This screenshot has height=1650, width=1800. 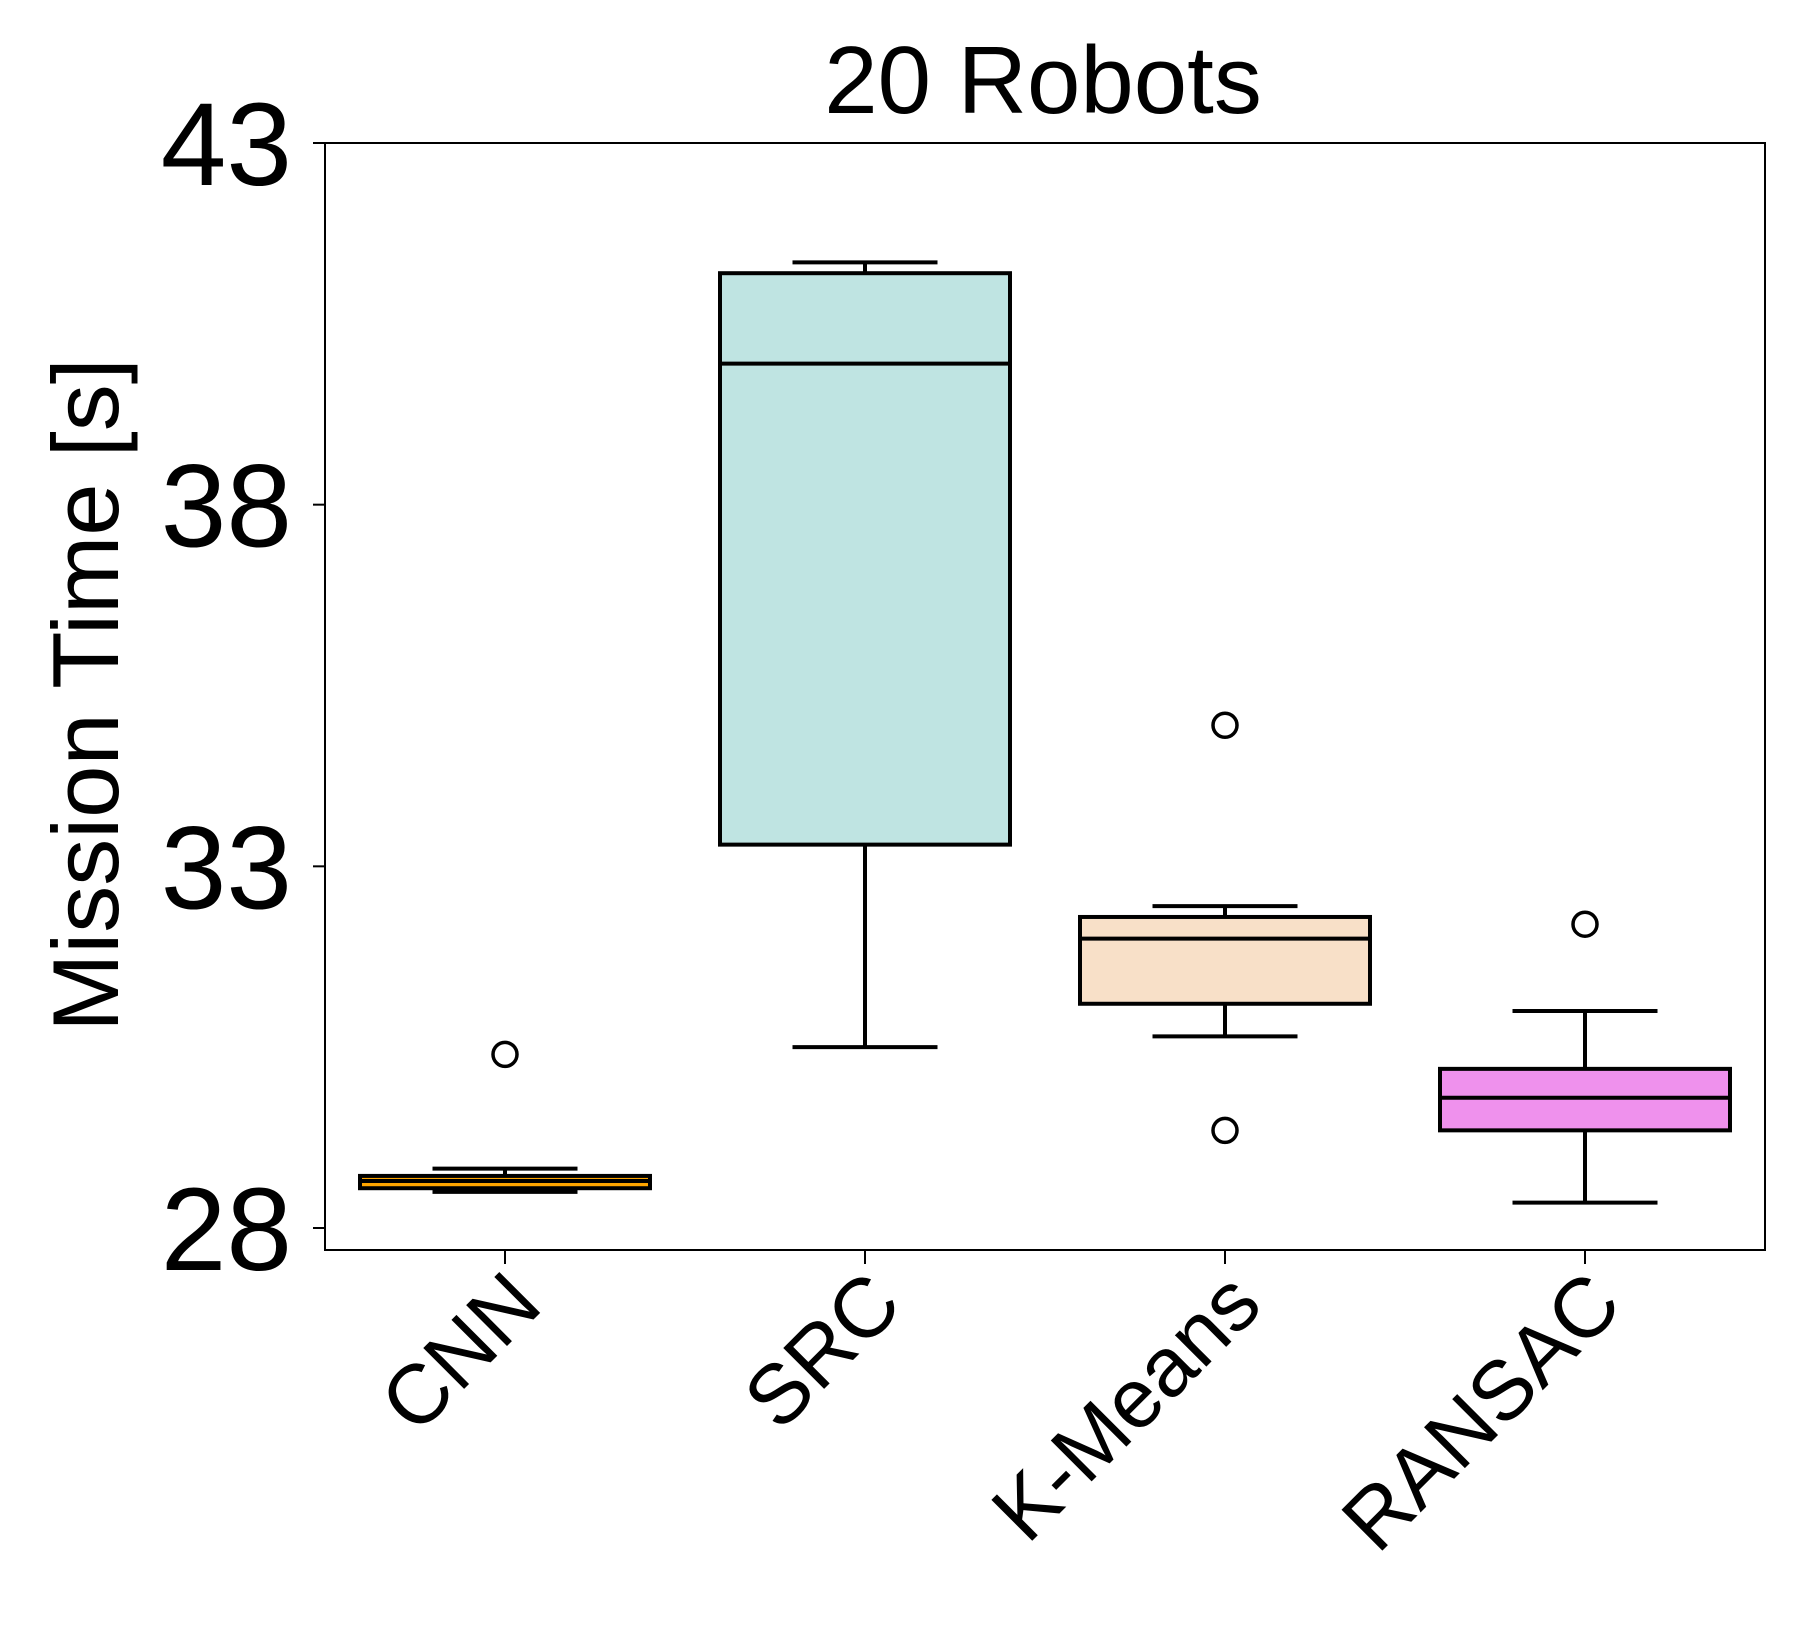 What do you see at coordinates (1043, 80) in the screenshot?
I see `chart-title: 20 Robots` at bounding box center [1043, 80].